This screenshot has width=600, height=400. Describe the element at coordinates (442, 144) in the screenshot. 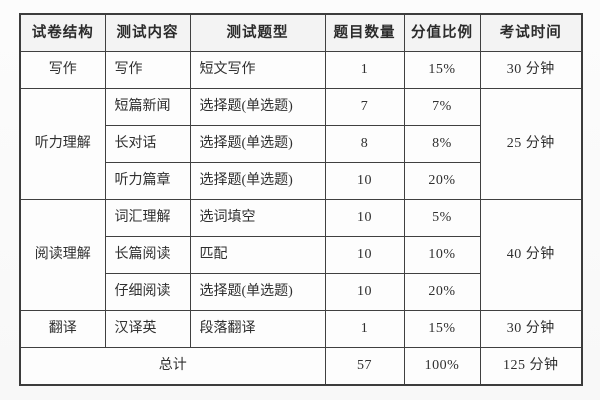

I see `cell-ratio-long-dialogue: 8%` at that location.